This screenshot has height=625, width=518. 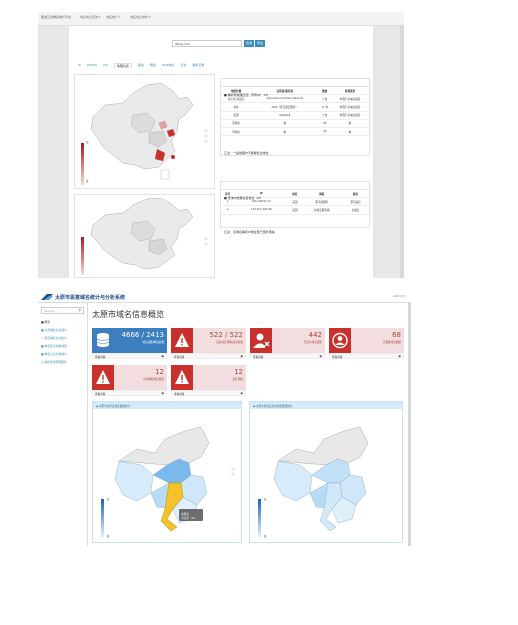 What do you see at coordinates (295, 123) in the screenshot?
I see `table-row: 河南省电 25 电` at bounding box center [295, 123].